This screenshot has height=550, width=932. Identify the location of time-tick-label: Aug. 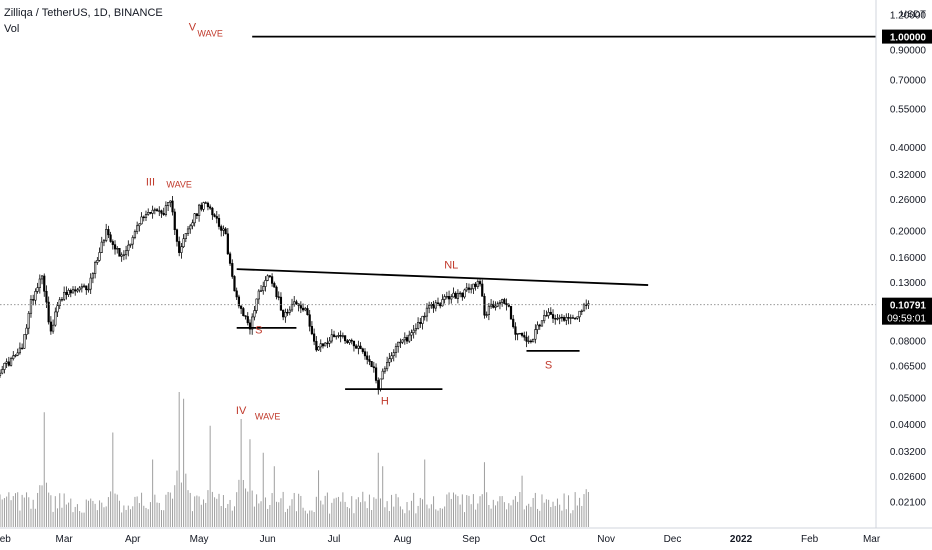
(403, 539).